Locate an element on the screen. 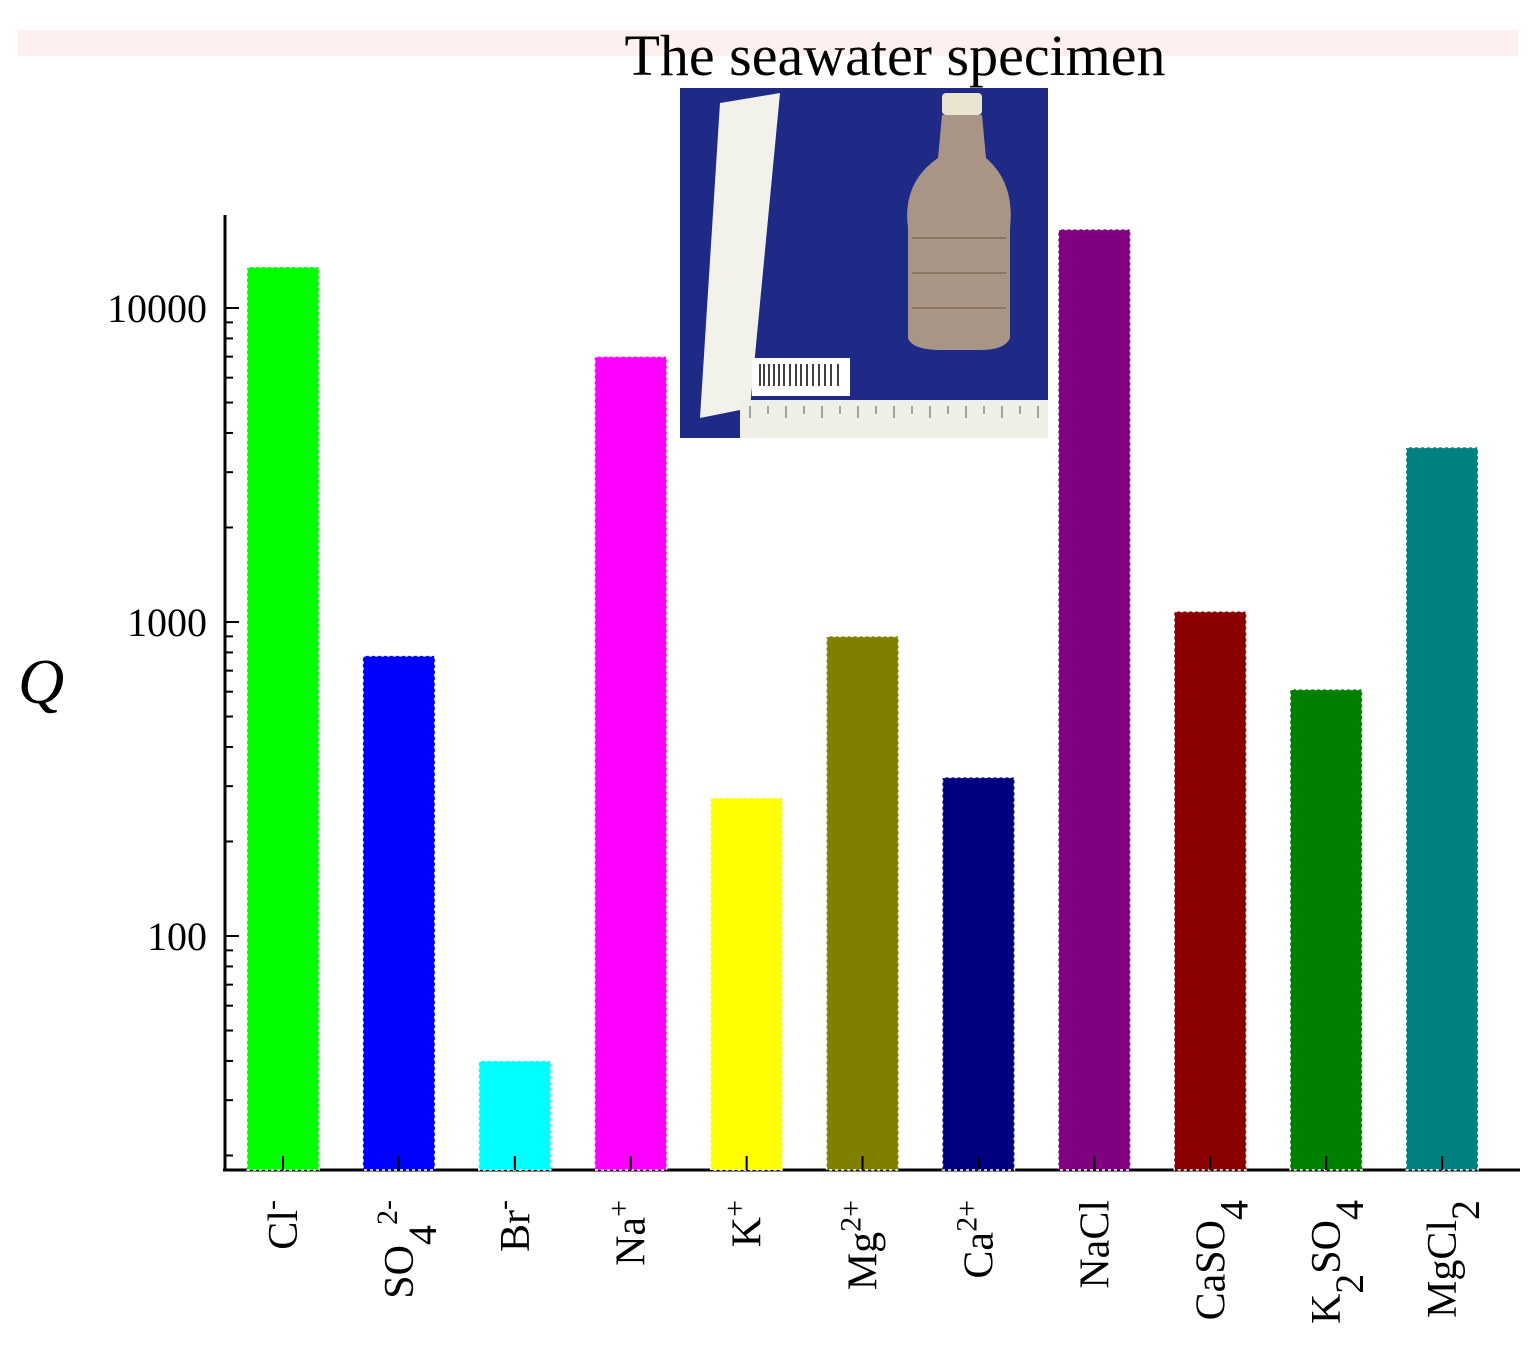 Image resolution: width=1538 pixels, height=1352 pixels. x-tick-label: K2SO4 is located at coordinates (1338, 1262).